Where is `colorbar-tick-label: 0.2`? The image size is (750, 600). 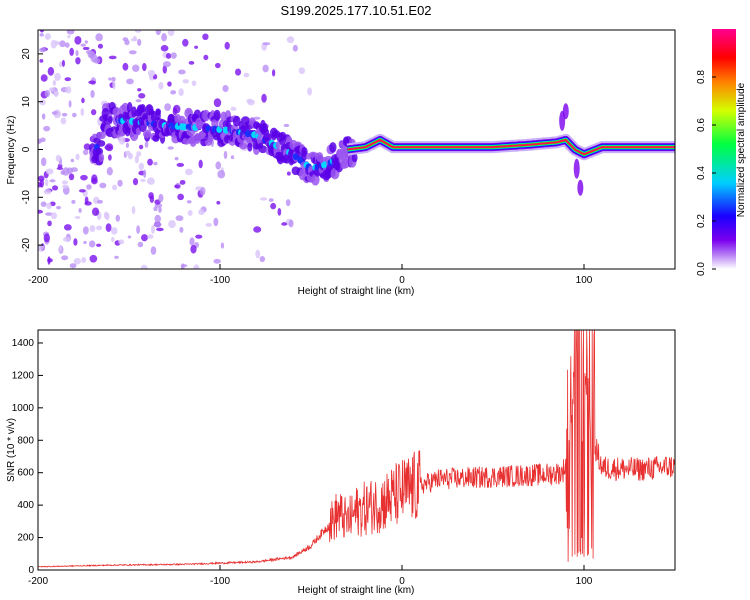 colorbar-tick-label: 0.2 is located at coordinates (701, 221).